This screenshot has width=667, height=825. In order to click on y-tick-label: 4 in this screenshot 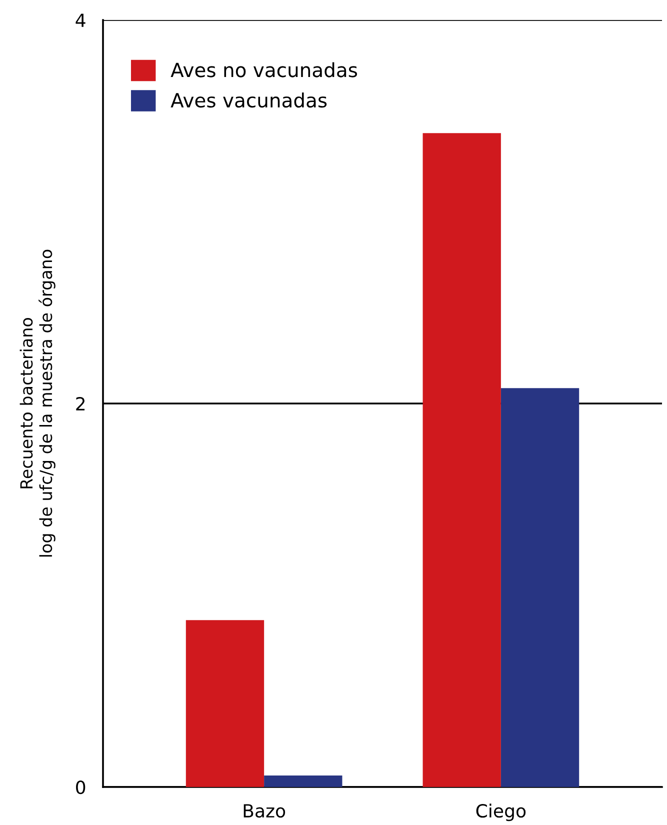, I will do `click(81, 20)`.